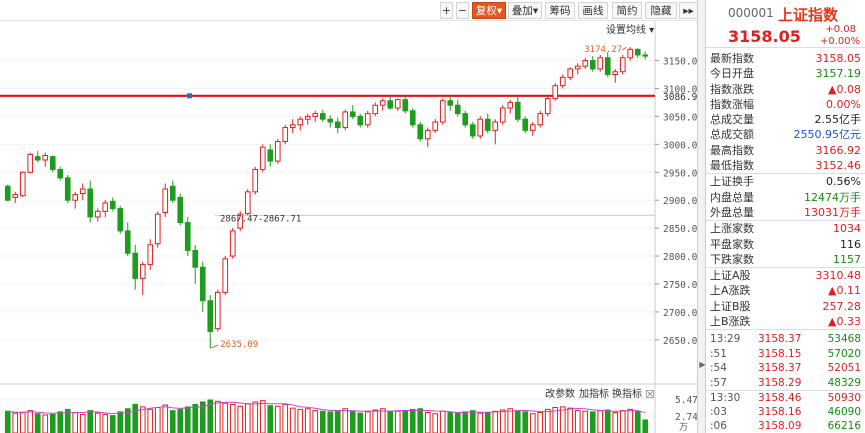  Describe the element at coordinates (593, 10) in the screenshot. I see `draw-line-button: 画线` at that location.